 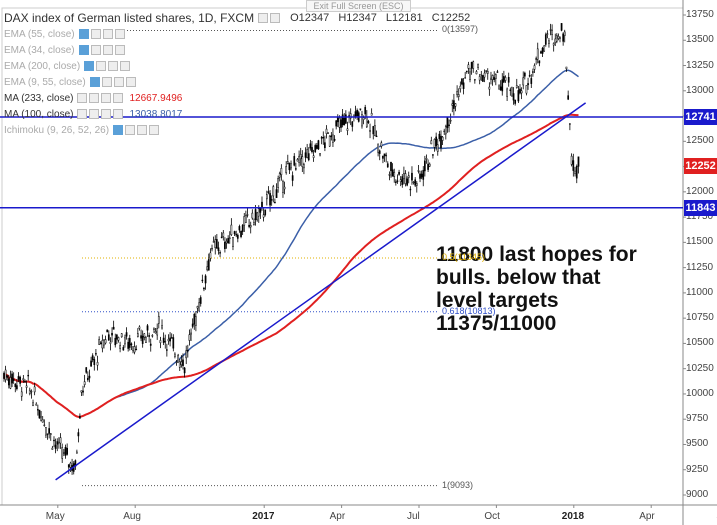 What do you see at coordinates (358, 6) in the screenshot?
I see `exit-fullscreen-button: Exit Full Screen (ESC)` at bounding box center [358, 6].